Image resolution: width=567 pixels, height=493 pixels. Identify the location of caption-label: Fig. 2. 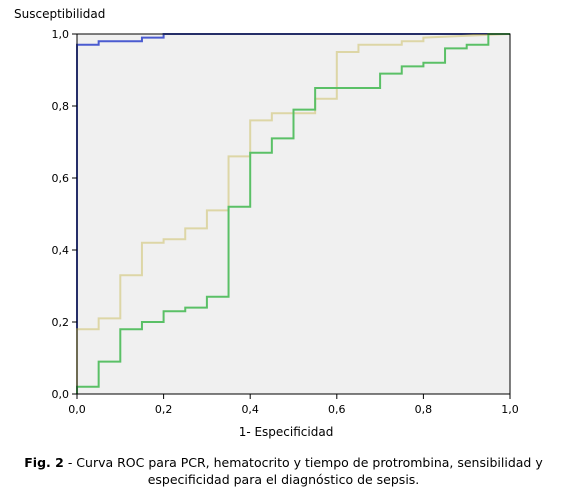
(44, 462).